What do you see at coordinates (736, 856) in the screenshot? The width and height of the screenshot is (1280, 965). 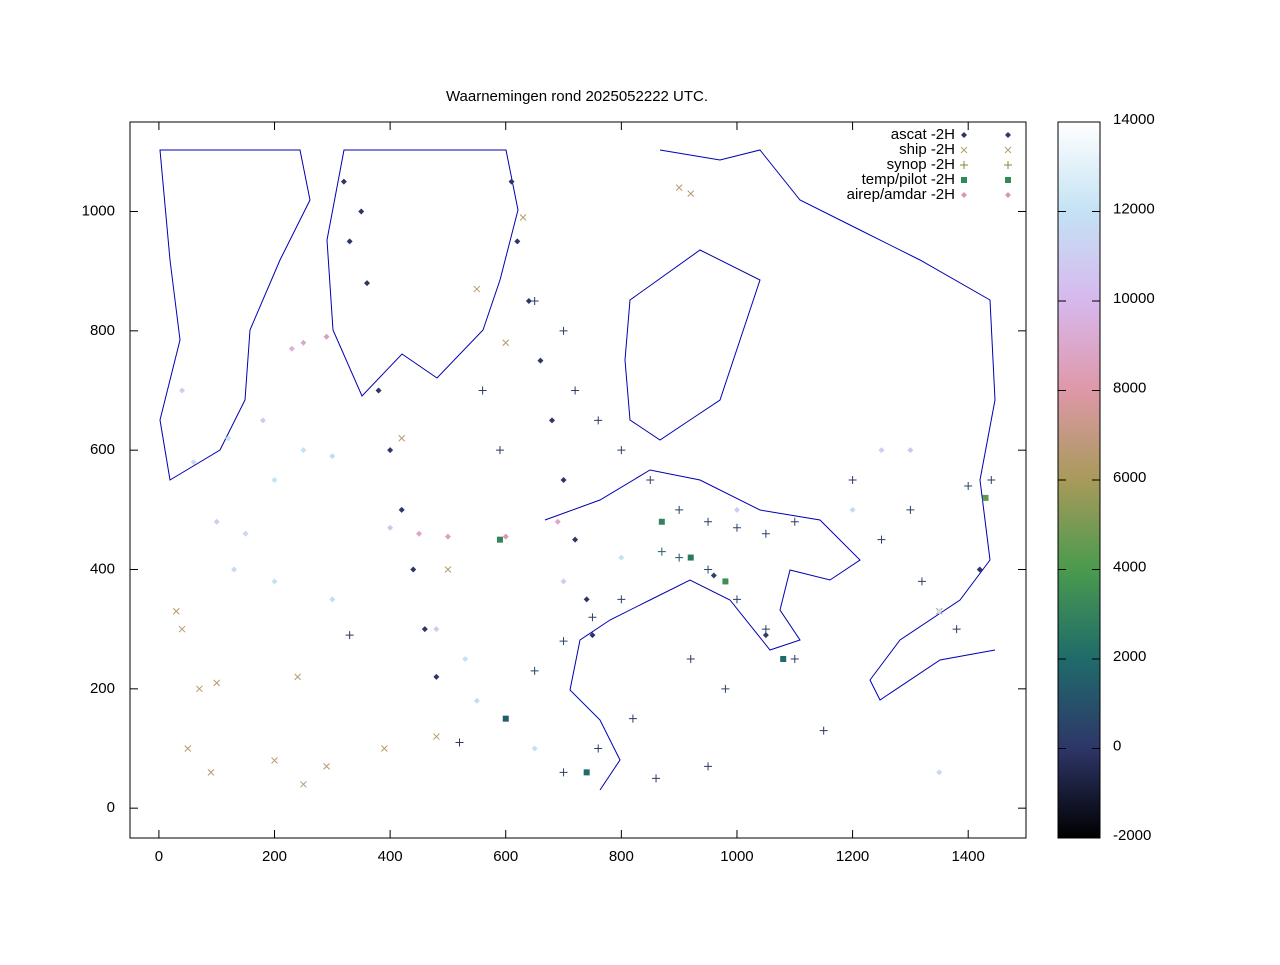 I see `x-tick-label: 1000` at bounding box center [736, 856].